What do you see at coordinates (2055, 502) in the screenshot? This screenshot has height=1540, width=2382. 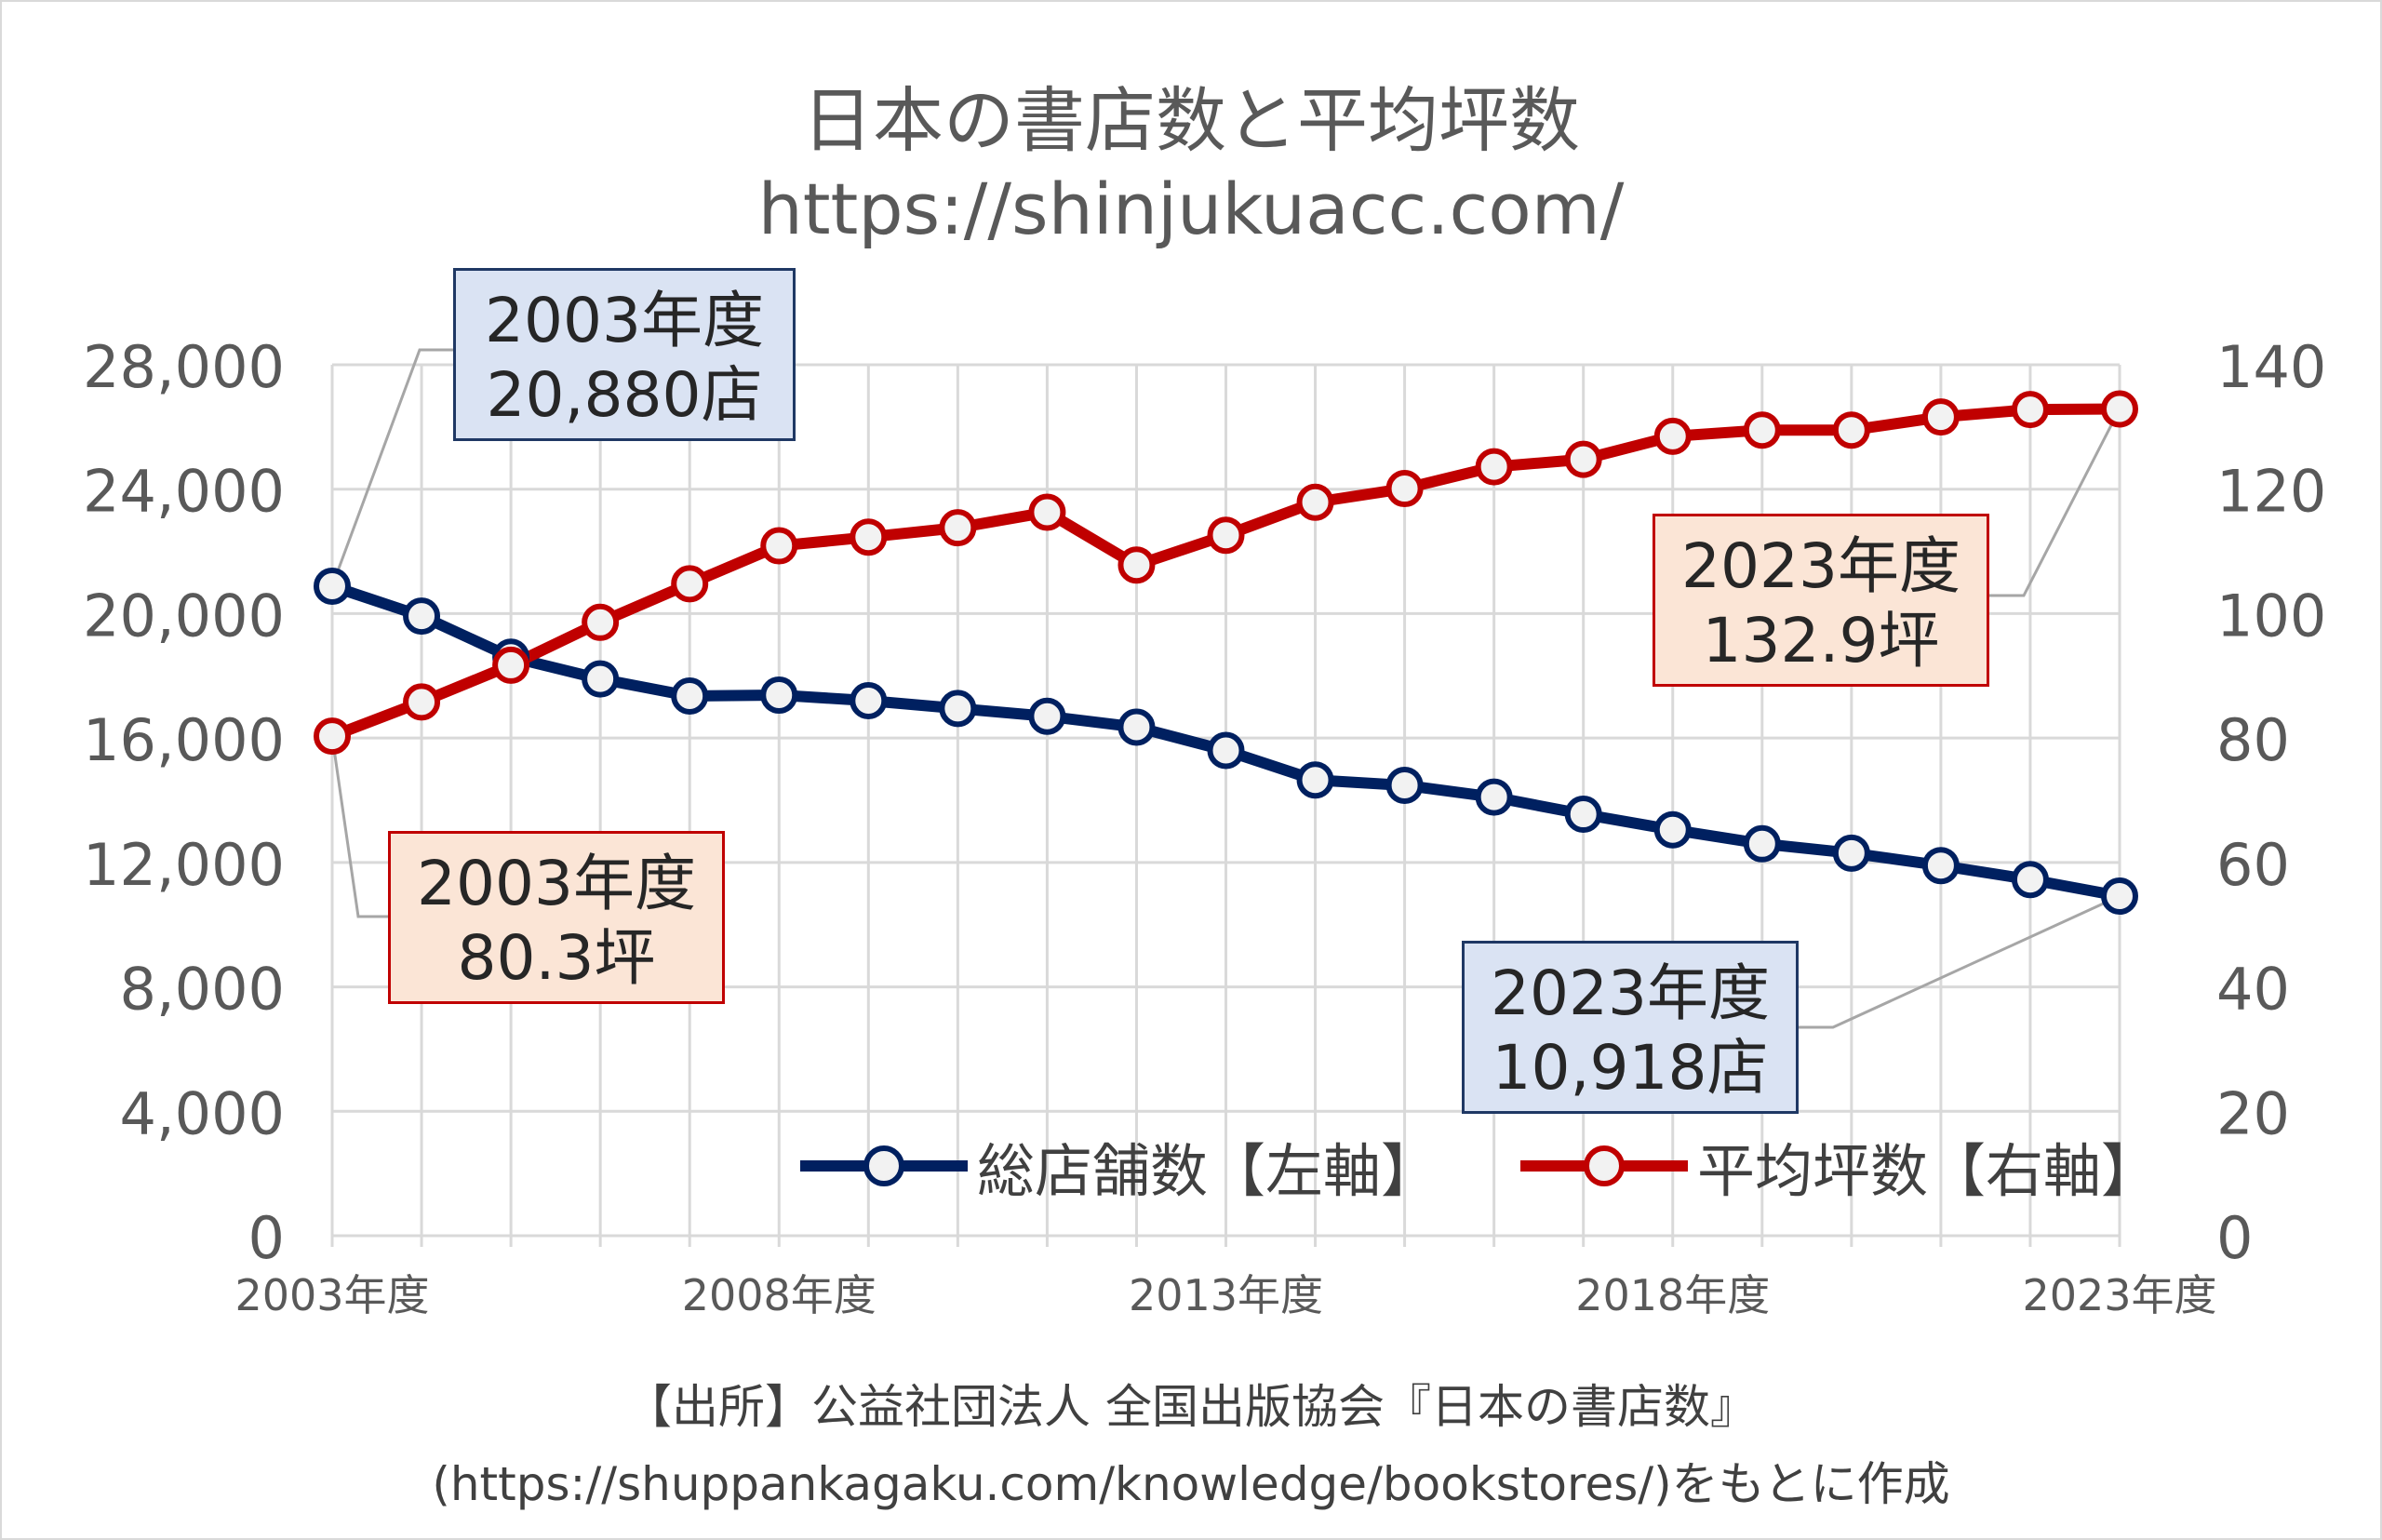 I see `leader-area-2023` at bounding box center [2055, 502].